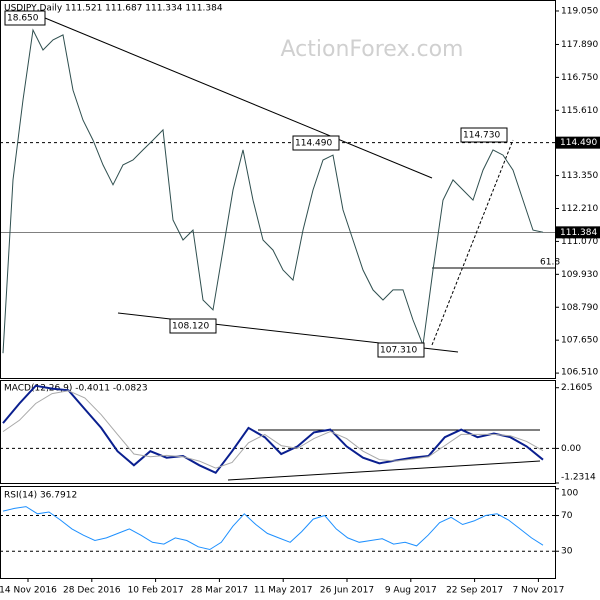 The image size is (600, 600). What do you see at coordinates (579, 45) in the screenshot?
I see `y-tick-label: 117.890` at bounding box center [579, 45].